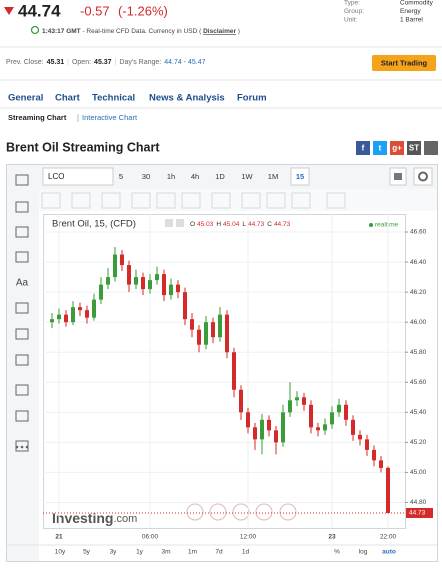  Describe the element at coordinates (423, 176) in the screenshot. I see `settings-button` at that location.